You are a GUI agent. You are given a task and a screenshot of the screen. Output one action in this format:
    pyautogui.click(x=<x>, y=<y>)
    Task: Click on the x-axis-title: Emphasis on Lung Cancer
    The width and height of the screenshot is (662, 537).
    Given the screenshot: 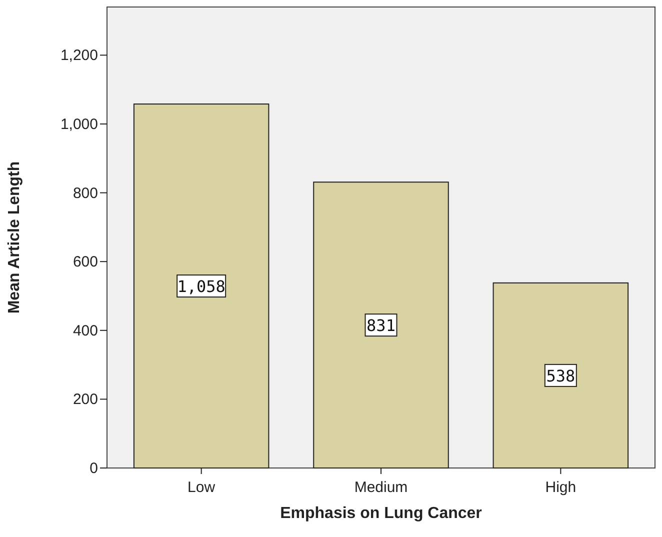 What is the action you would take?
    pyautogui.click(x=381, y=513)
    